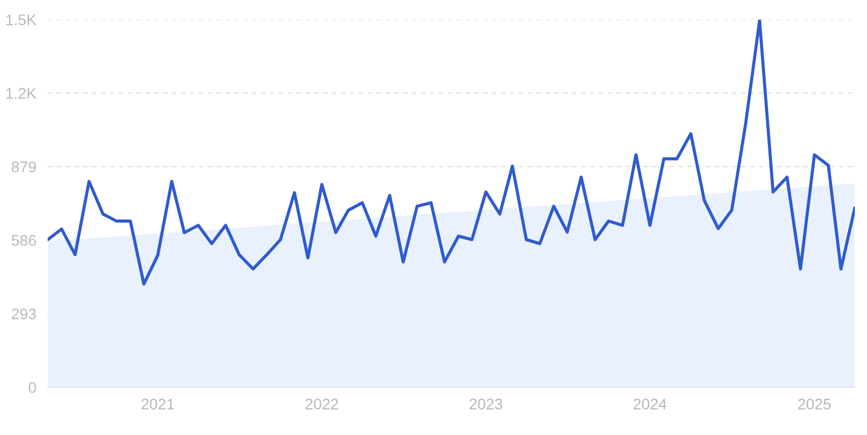 The height and width of the screenshot is (435, 867). What do you see at coordinates (21, 93) in the screenshot?
I see `y-tick-label: 1.2K` at bounding box center [21, 93].